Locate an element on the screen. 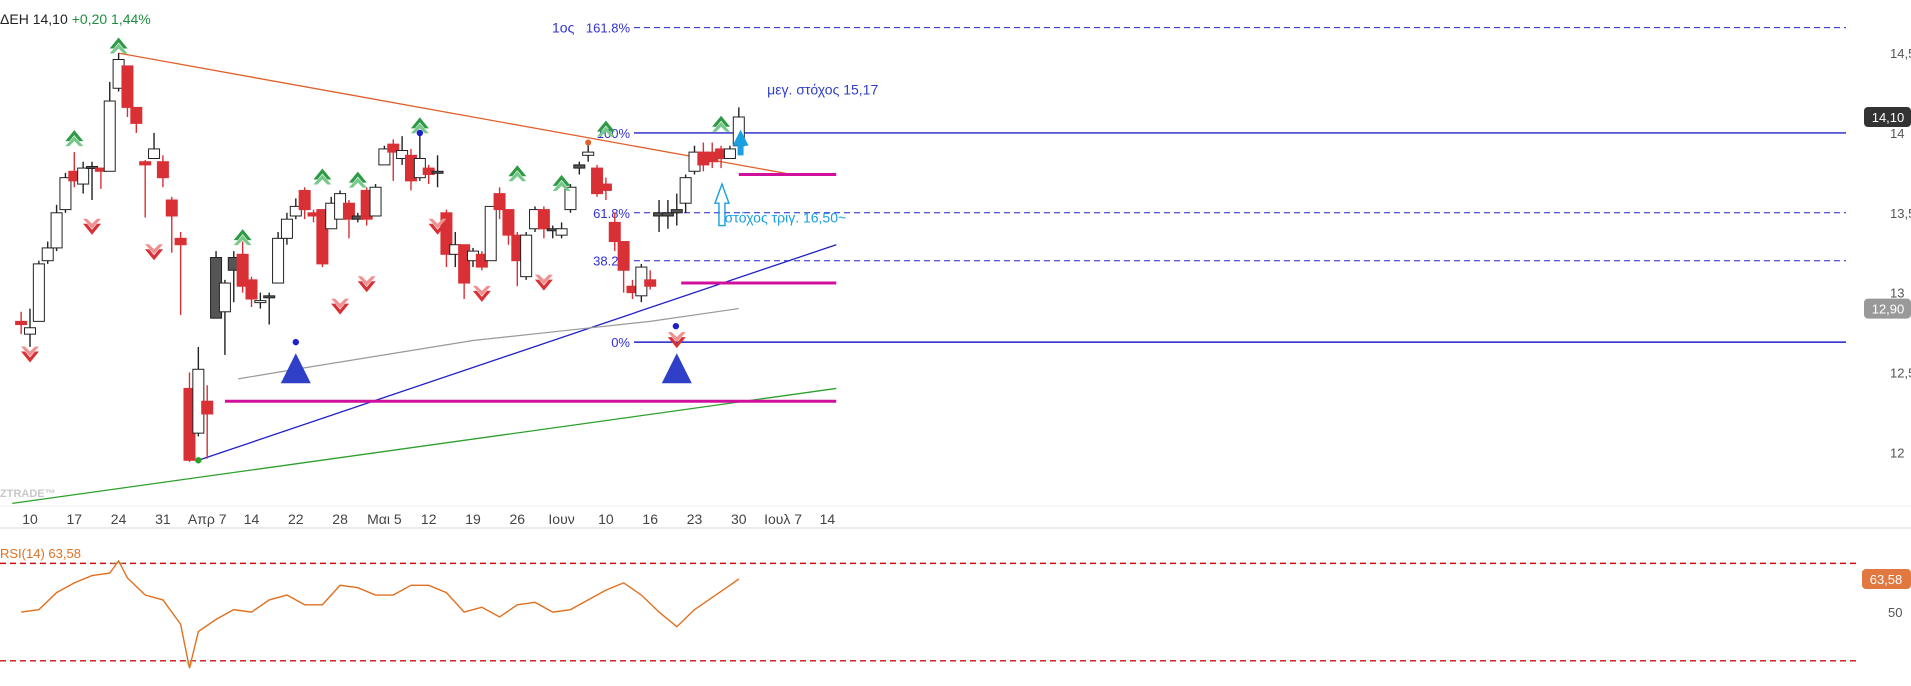 Image resolution: width=1911 pixels, height=686 pixels. ticker-header: ΔΕΗ 14,10 +0,20 1,44% is located at coordinates (77, 19).